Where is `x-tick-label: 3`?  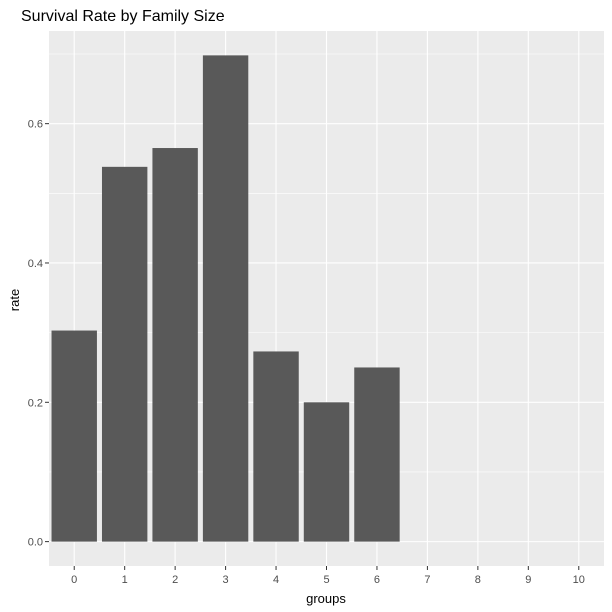 x-tick-label: 3 is located at coordinates (226, 580).